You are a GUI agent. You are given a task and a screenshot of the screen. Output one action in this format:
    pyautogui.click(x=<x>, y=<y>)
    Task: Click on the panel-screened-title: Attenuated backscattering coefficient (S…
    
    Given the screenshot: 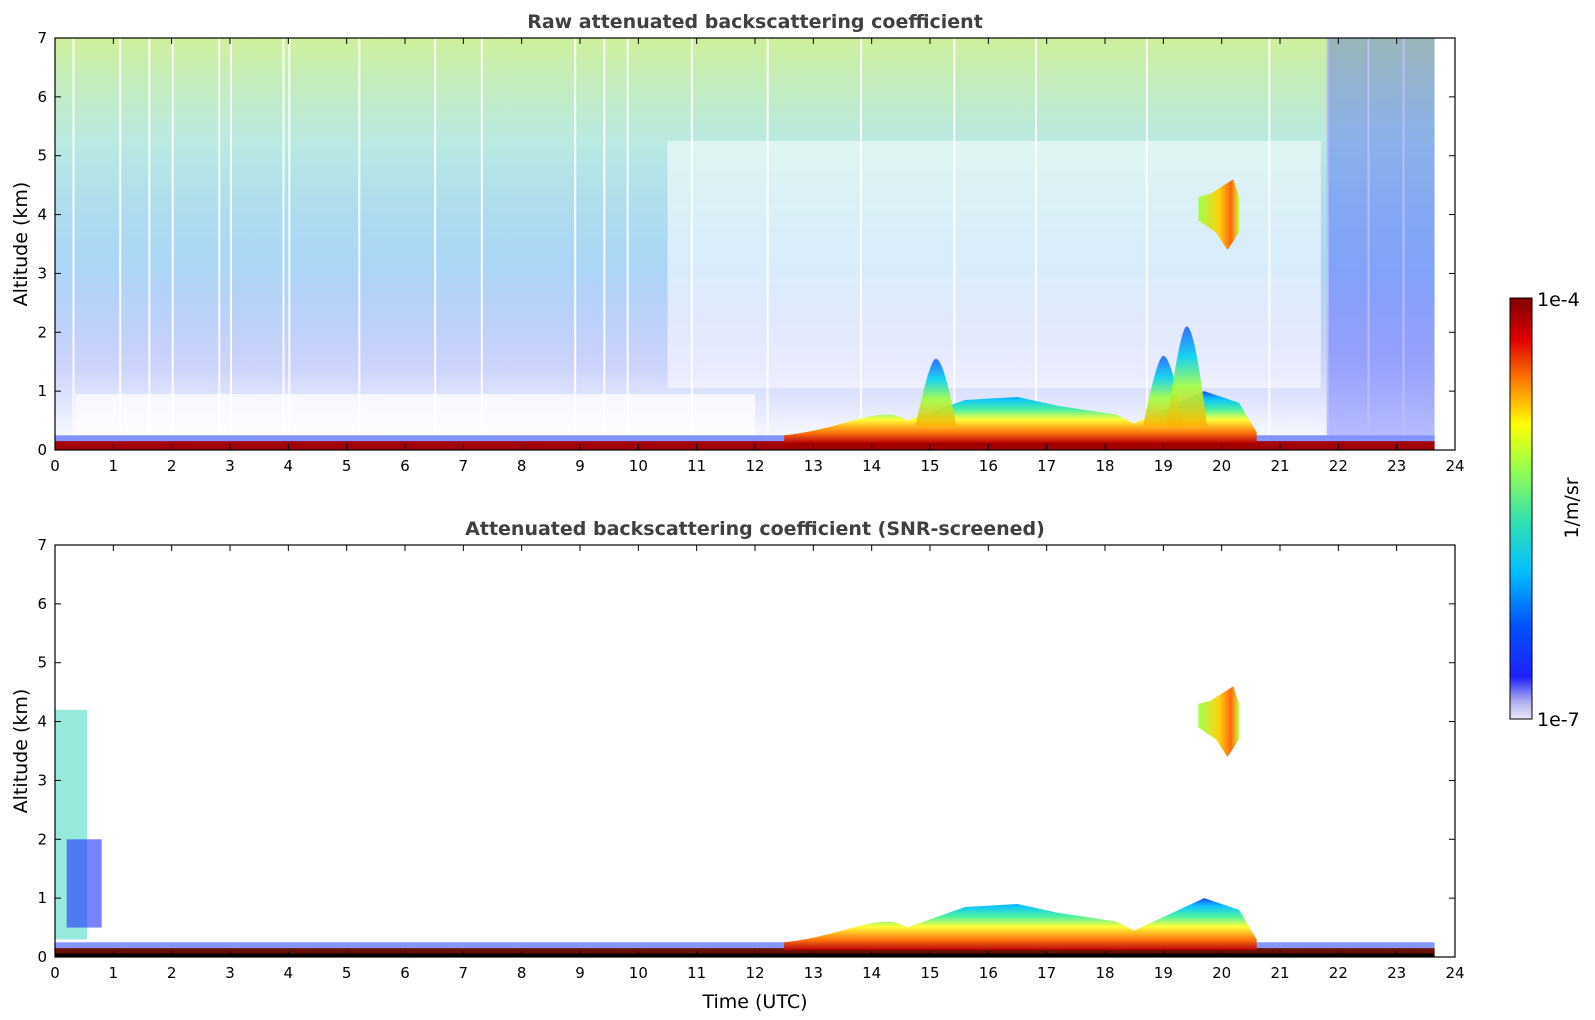 What is the action you would take?
    pyautogui.click(x=755, y=529)
    